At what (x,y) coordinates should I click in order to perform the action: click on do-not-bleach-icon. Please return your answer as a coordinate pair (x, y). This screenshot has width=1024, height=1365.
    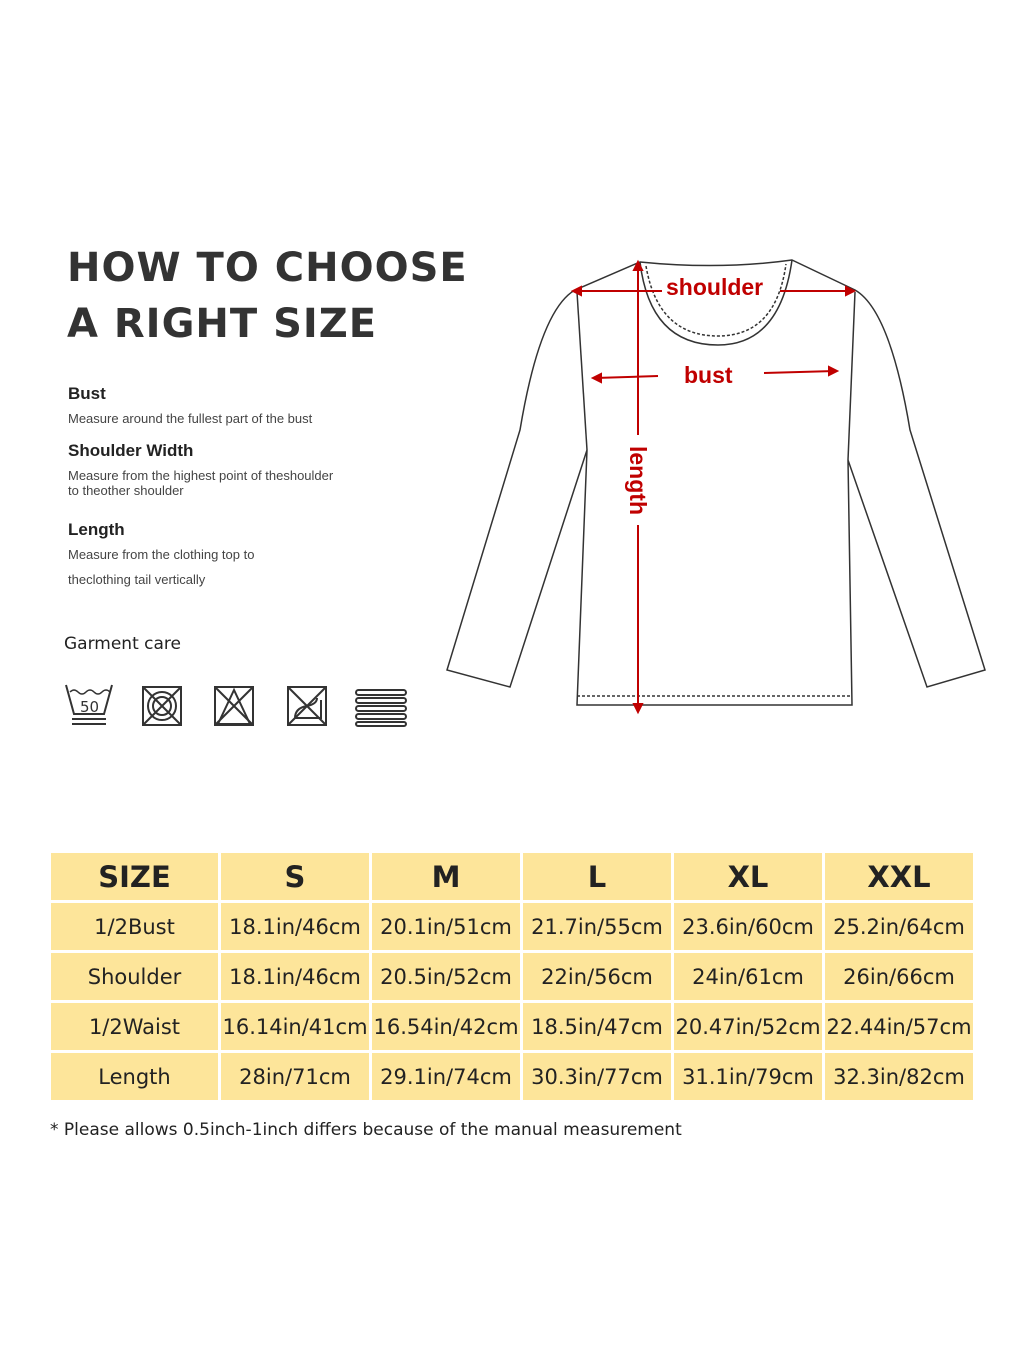
    Looking at the image, I should click on (234, 706).